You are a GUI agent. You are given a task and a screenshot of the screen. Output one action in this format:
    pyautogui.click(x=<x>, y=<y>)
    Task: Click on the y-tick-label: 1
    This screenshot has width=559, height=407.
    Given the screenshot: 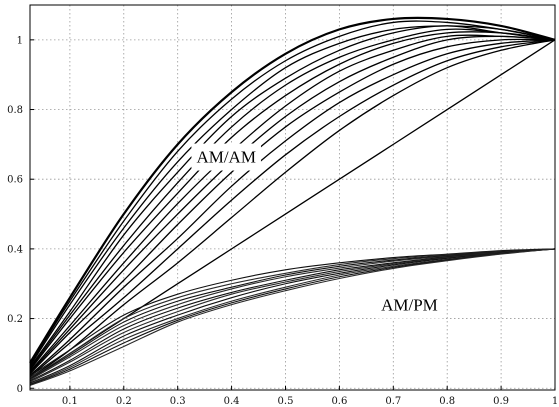 What is the action you would take?
    pyautogui.click(x=20, y=40)
    